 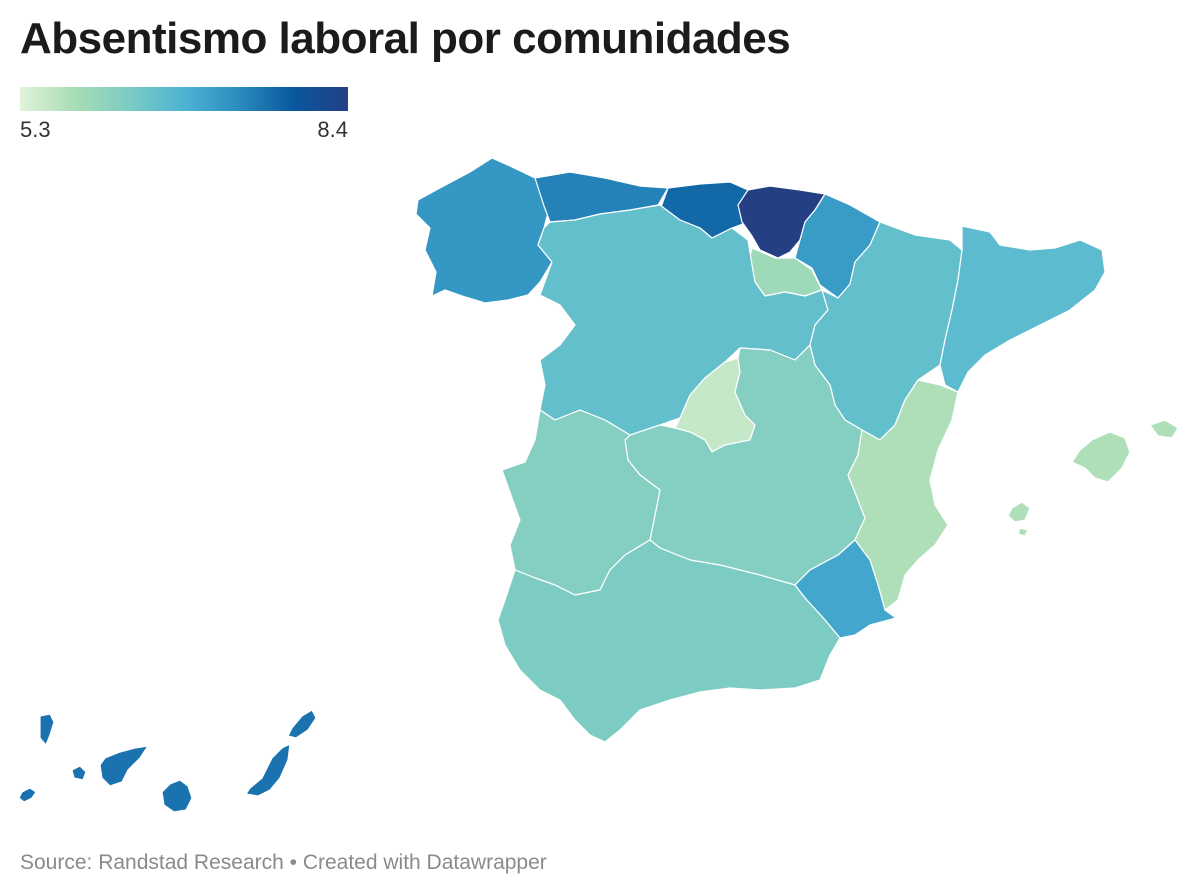 I want to click on region-baleares, so click(x=1093, y=478).